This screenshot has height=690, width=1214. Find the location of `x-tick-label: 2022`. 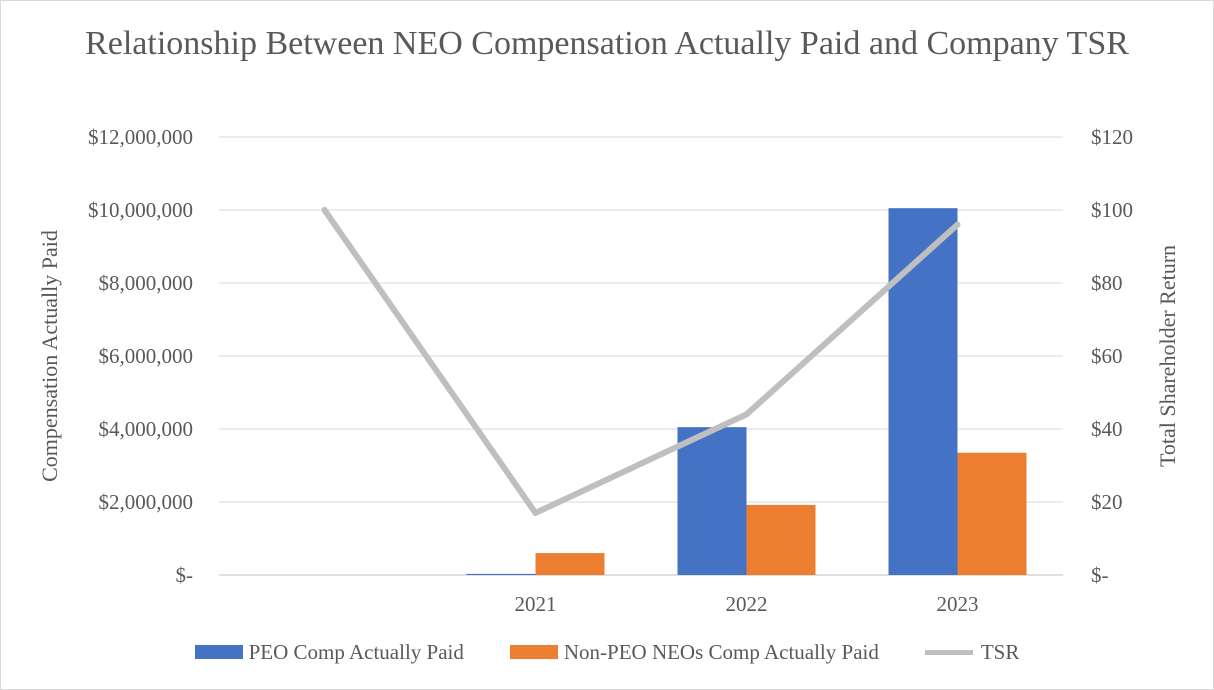

x-tick-label: 2022 is located at coordinates (747, 604).